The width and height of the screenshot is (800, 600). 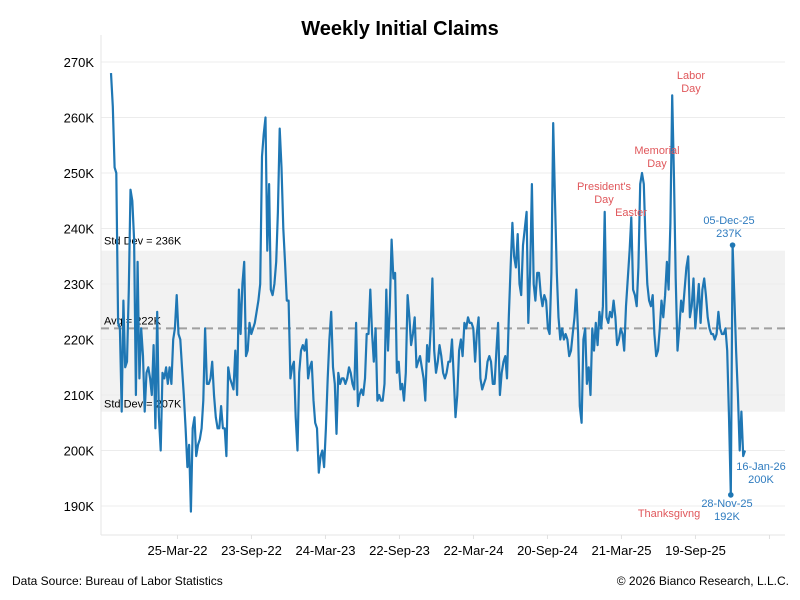 What do you see at coordinates (400, 29) in the screenshot?
I see `chart-title: Weekly Initial Claims` at bounding box center [400, 29].